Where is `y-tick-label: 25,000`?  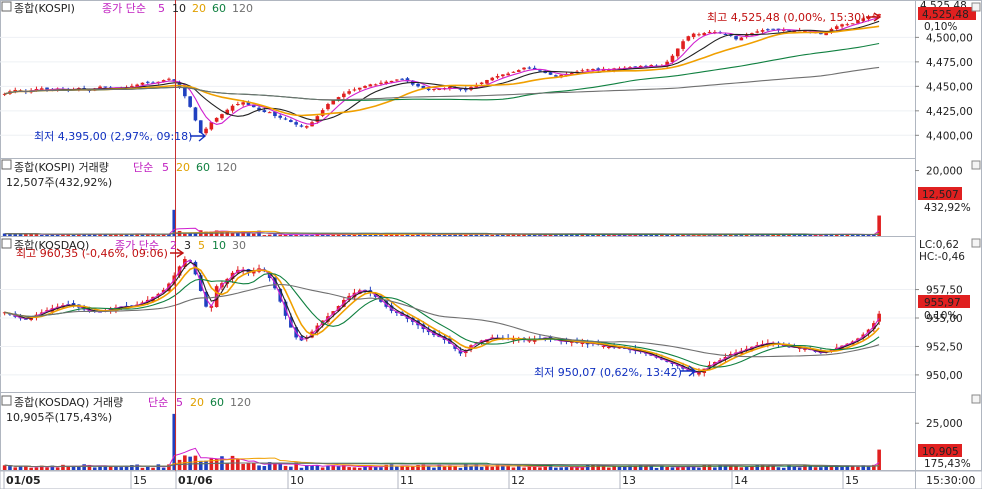 y-tick-label: 25,000 is located at coordinates (944, 424).